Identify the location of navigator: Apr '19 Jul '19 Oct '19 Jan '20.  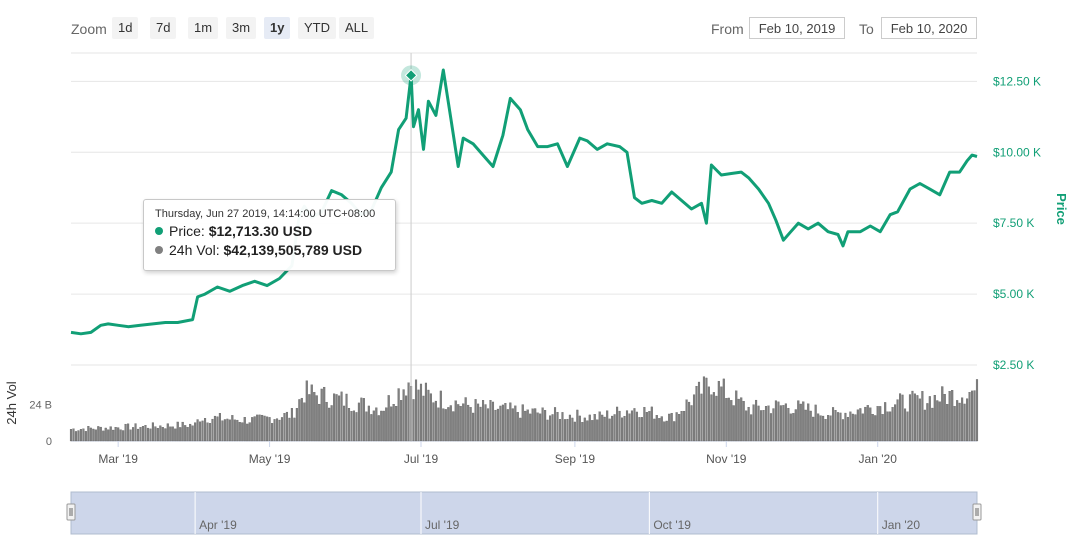
(524, 513).